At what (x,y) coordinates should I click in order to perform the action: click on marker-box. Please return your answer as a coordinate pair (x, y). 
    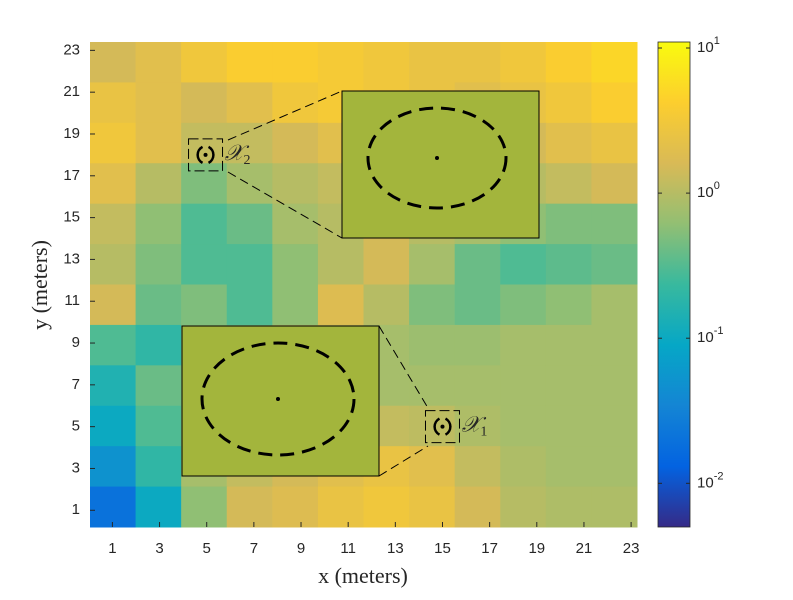
    Looking at the image, I should click on (206, 155).